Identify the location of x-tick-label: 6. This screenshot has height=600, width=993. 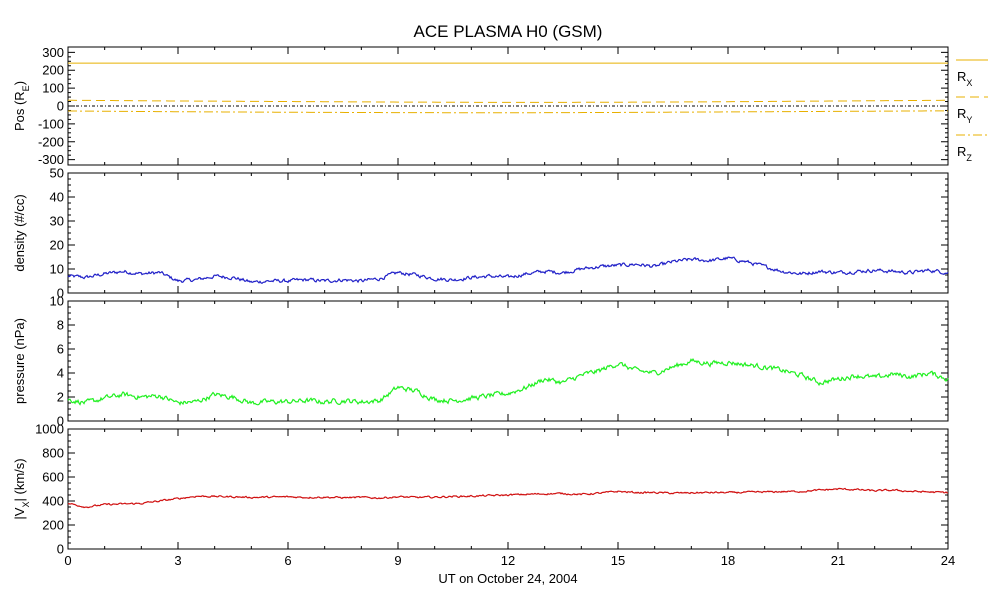
(287, 560).